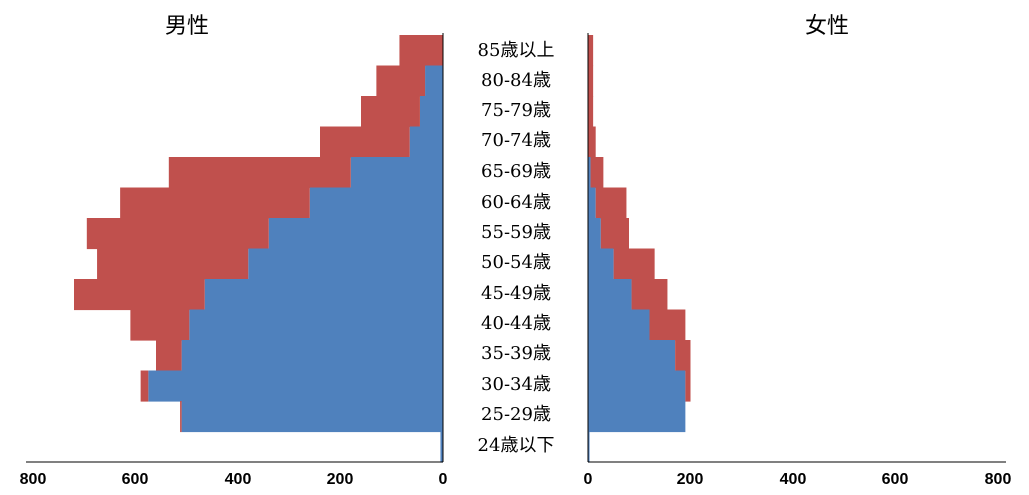 This screenshot has width=1029, height=495. Describe the element at coordinates (516, 323) in the screenshot. I see `age-label: 40-44歳` at that location.